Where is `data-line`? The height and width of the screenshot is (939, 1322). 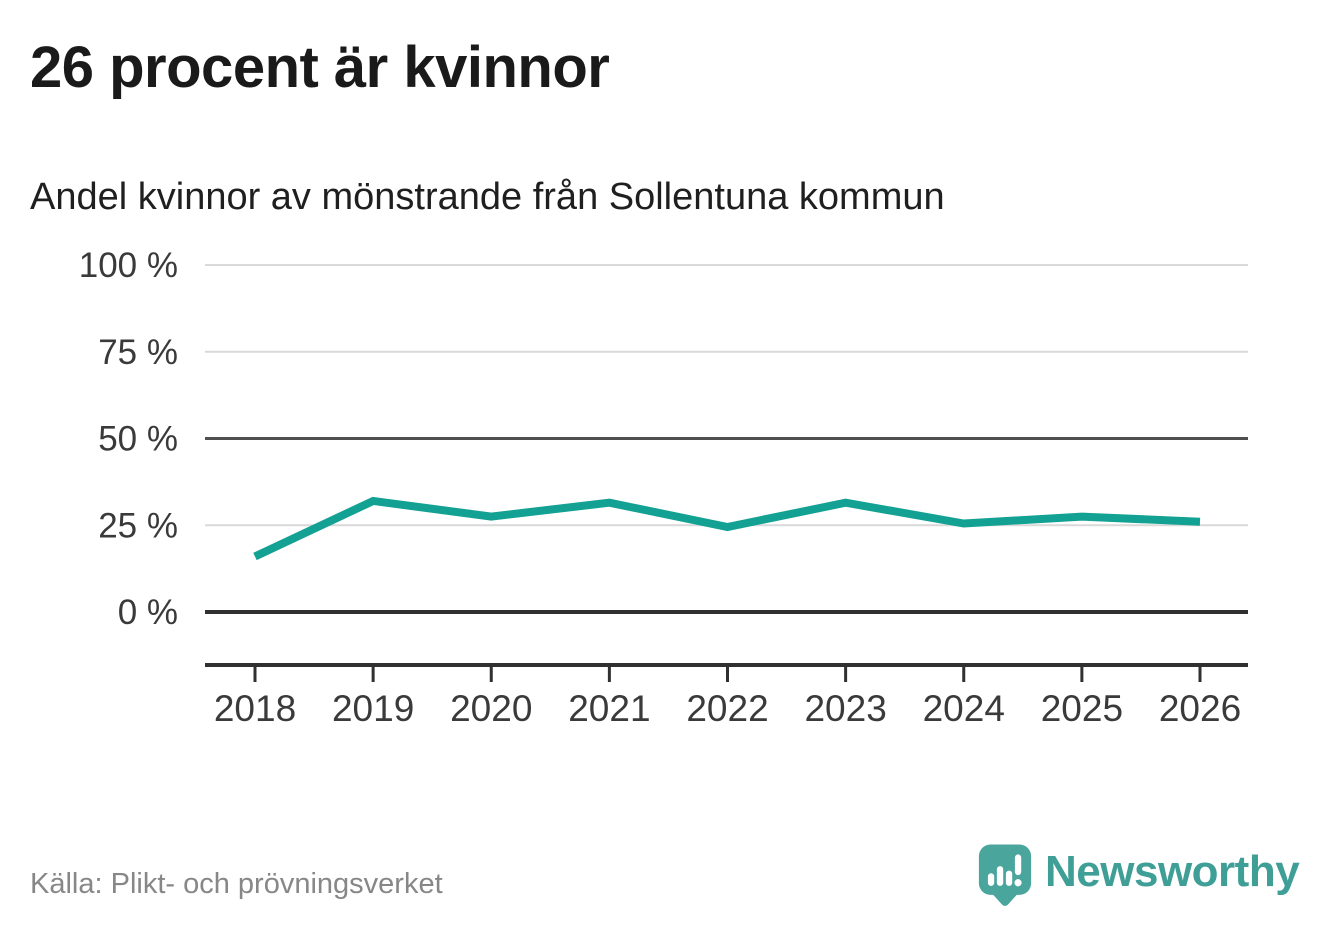 data-line is located at coordinates (727, 528).